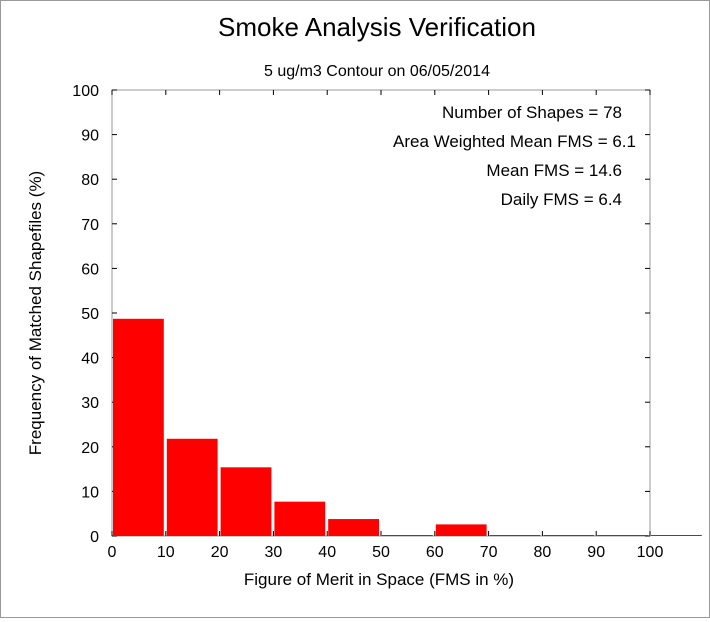 This screenshot has width=710, height=622. What do you see at coordinates (90, 403) in the screenshot?
I see `y-tick-label: 30` at bounding box center [90, 403].